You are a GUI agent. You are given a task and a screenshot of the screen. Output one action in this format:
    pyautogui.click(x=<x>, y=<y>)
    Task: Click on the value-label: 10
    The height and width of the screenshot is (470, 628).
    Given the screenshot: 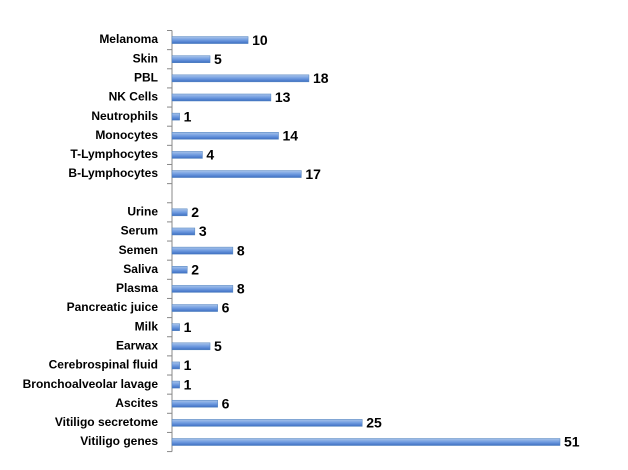 What is the action you would take?
    pyautogui.click(x=260, y=40)
    